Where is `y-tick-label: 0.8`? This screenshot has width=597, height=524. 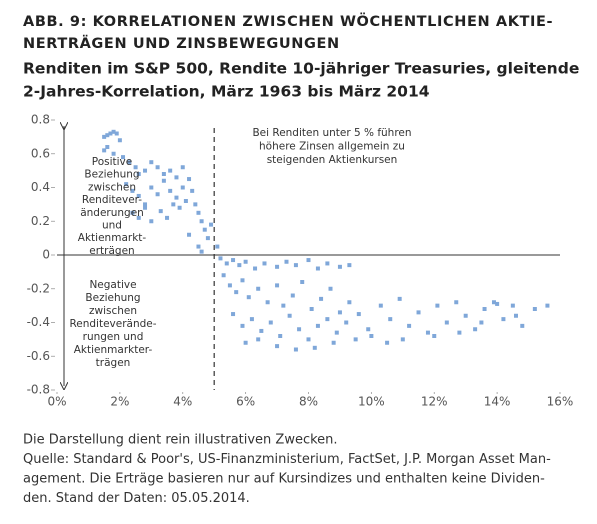 y-tick-label: 0.8 is located at coordinates (40, 120).